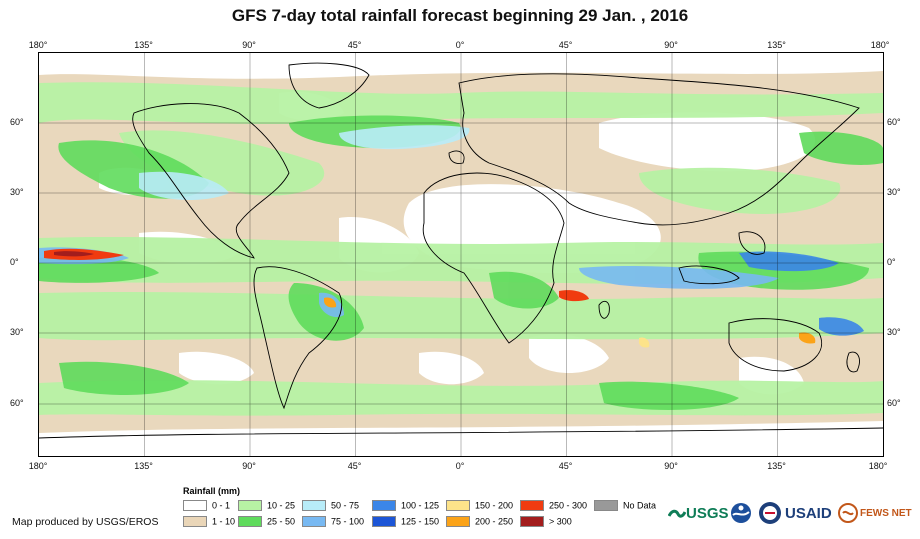 The width and height of the screenshot is (920, 539). What do you see at coordinates (546, 522) in the screenshot?
I see `legend-item-over-300: > 300` at bounding box center [546, 522].